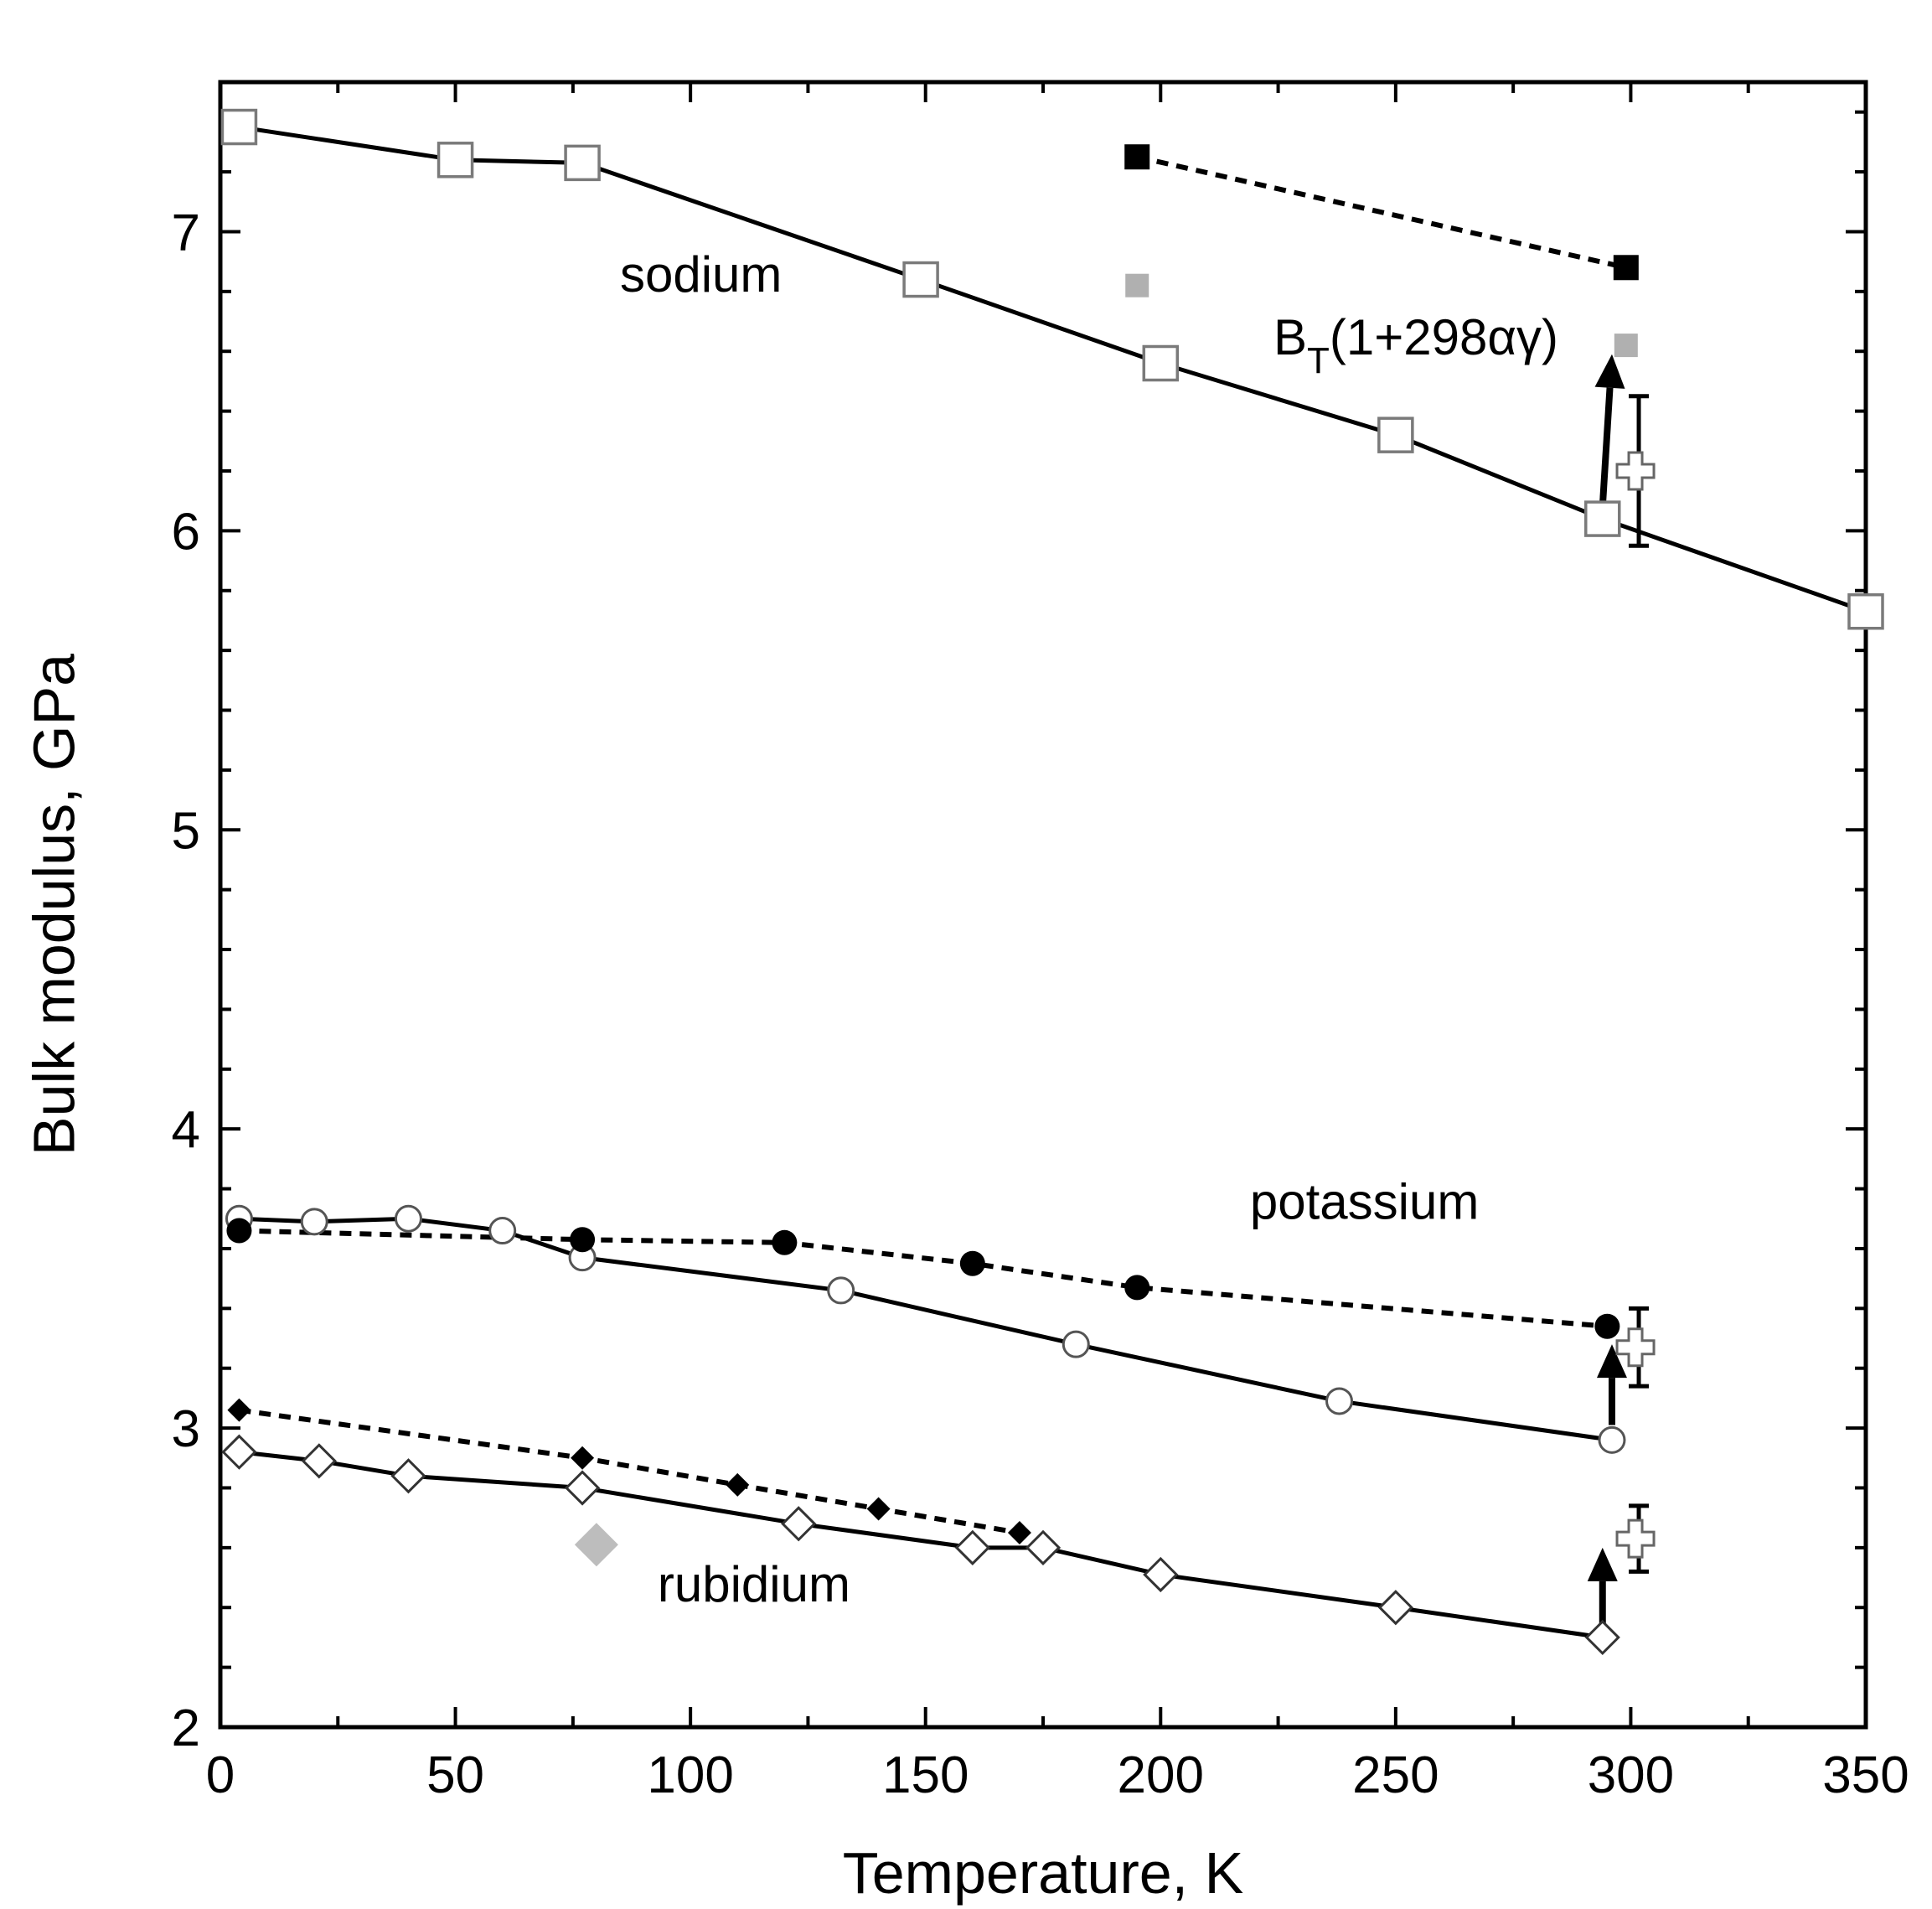 This screenshot has width=1932, height=1909. What do you see at coordinates (1635, 1348) in the screenshot?
I see `potassium-cross-point` at bounding box center [1635, 1348].